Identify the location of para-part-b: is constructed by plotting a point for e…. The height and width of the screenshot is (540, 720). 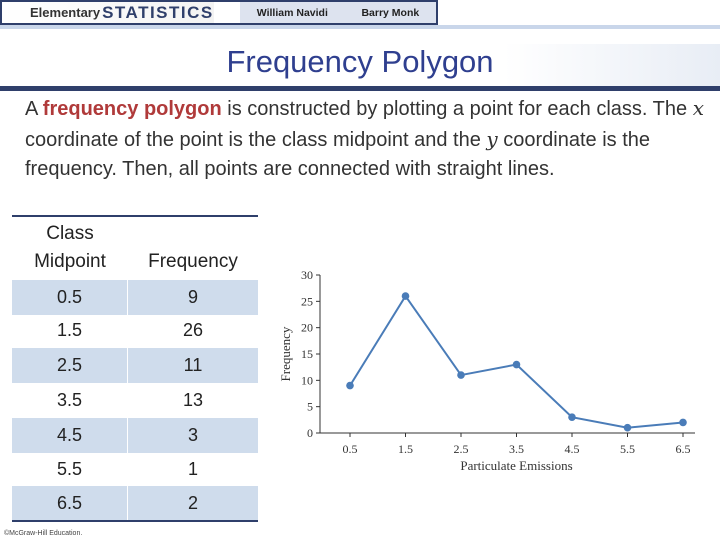
(457, 109).